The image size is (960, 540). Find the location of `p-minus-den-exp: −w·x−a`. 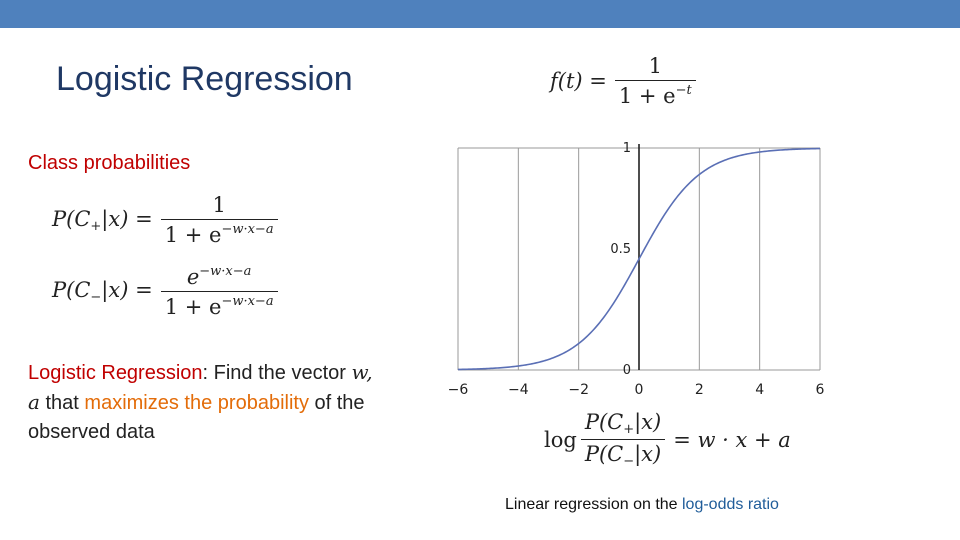

p-minus-den-exp: −w·x−a is located at coordinates (247, 301).